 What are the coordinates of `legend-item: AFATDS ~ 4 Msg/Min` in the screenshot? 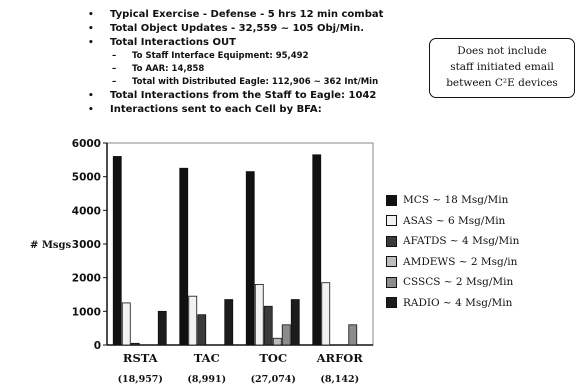 It's located at (481, 241).